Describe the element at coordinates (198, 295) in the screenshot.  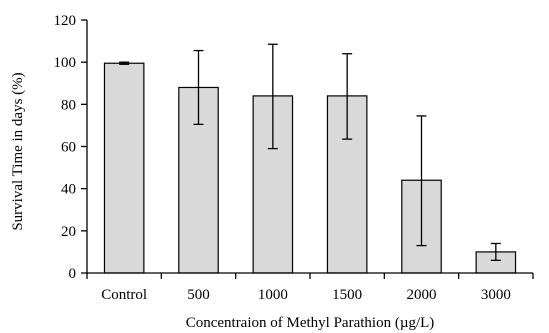
I see `x-tick-label-500: 500` at that location.